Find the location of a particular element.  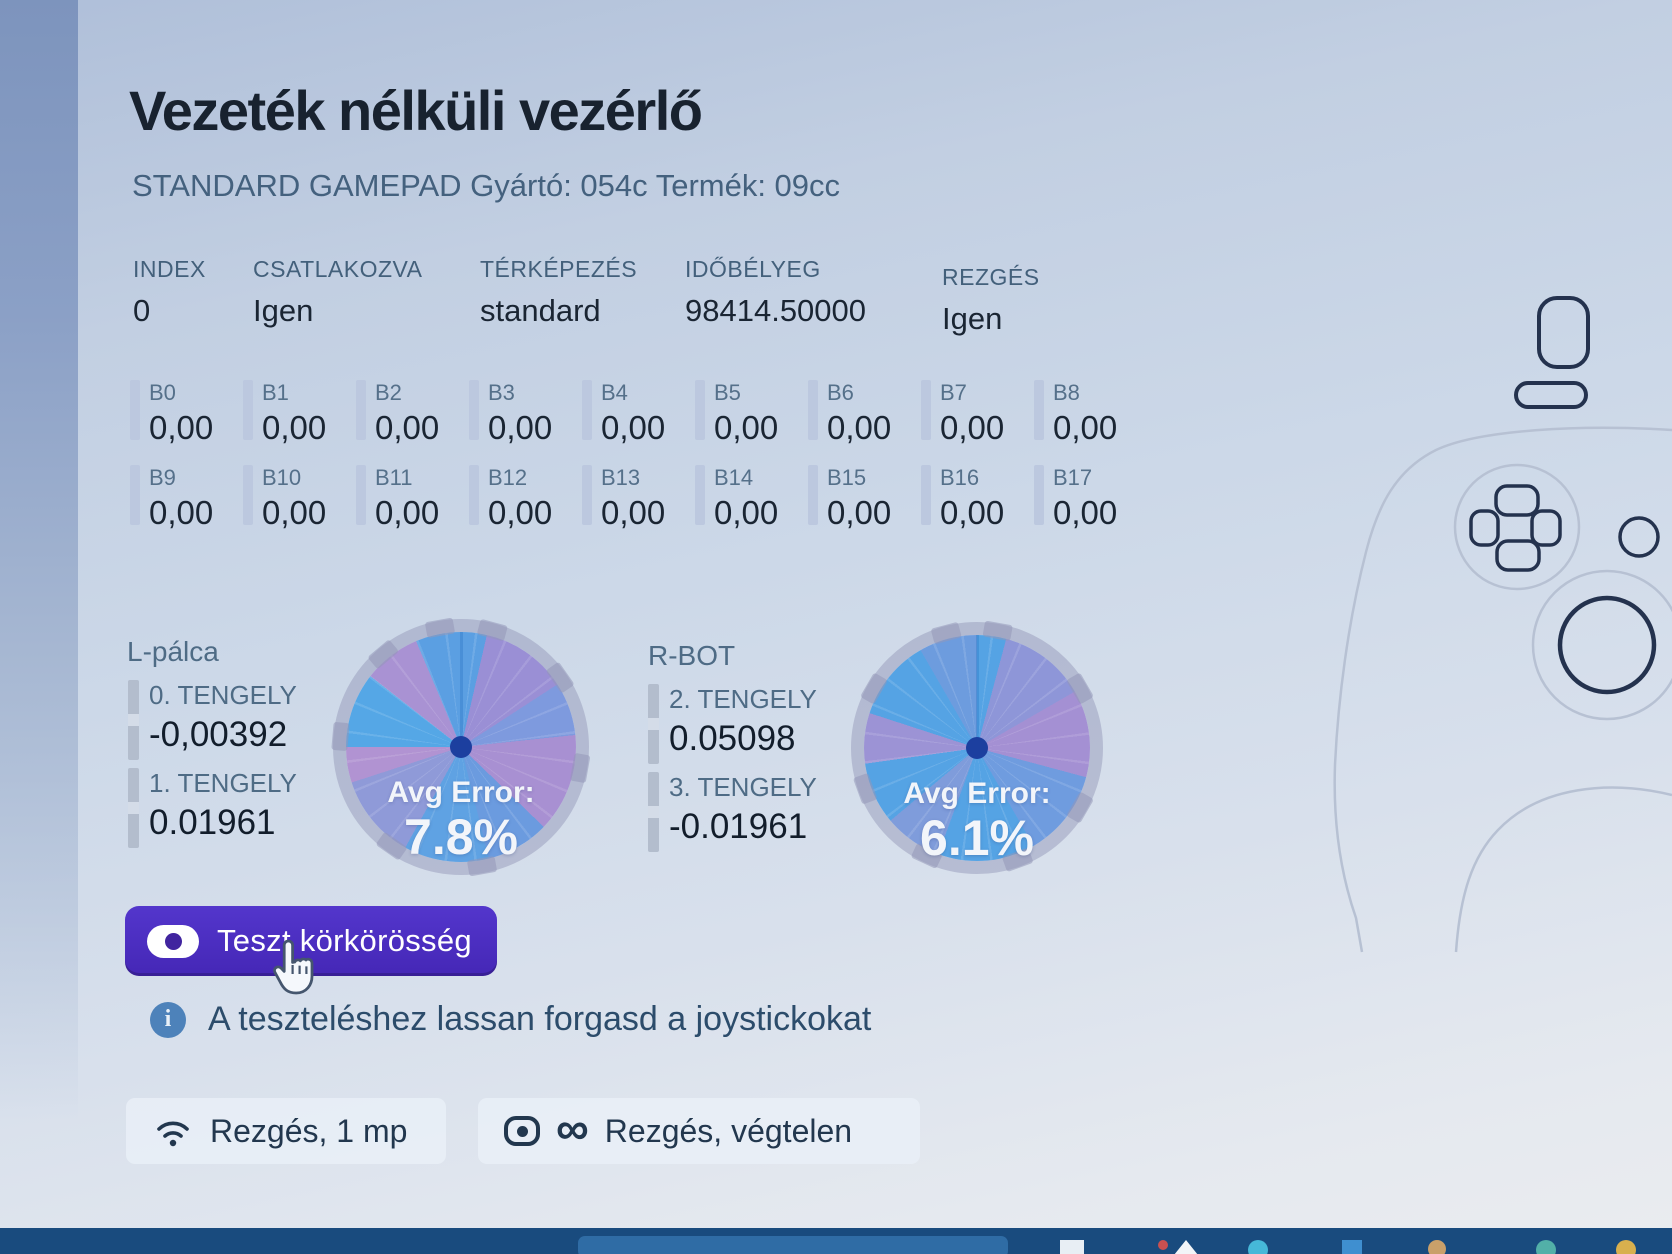

info-cell: CSATLAKOZVA Igen is located at coordinates (366, 296).